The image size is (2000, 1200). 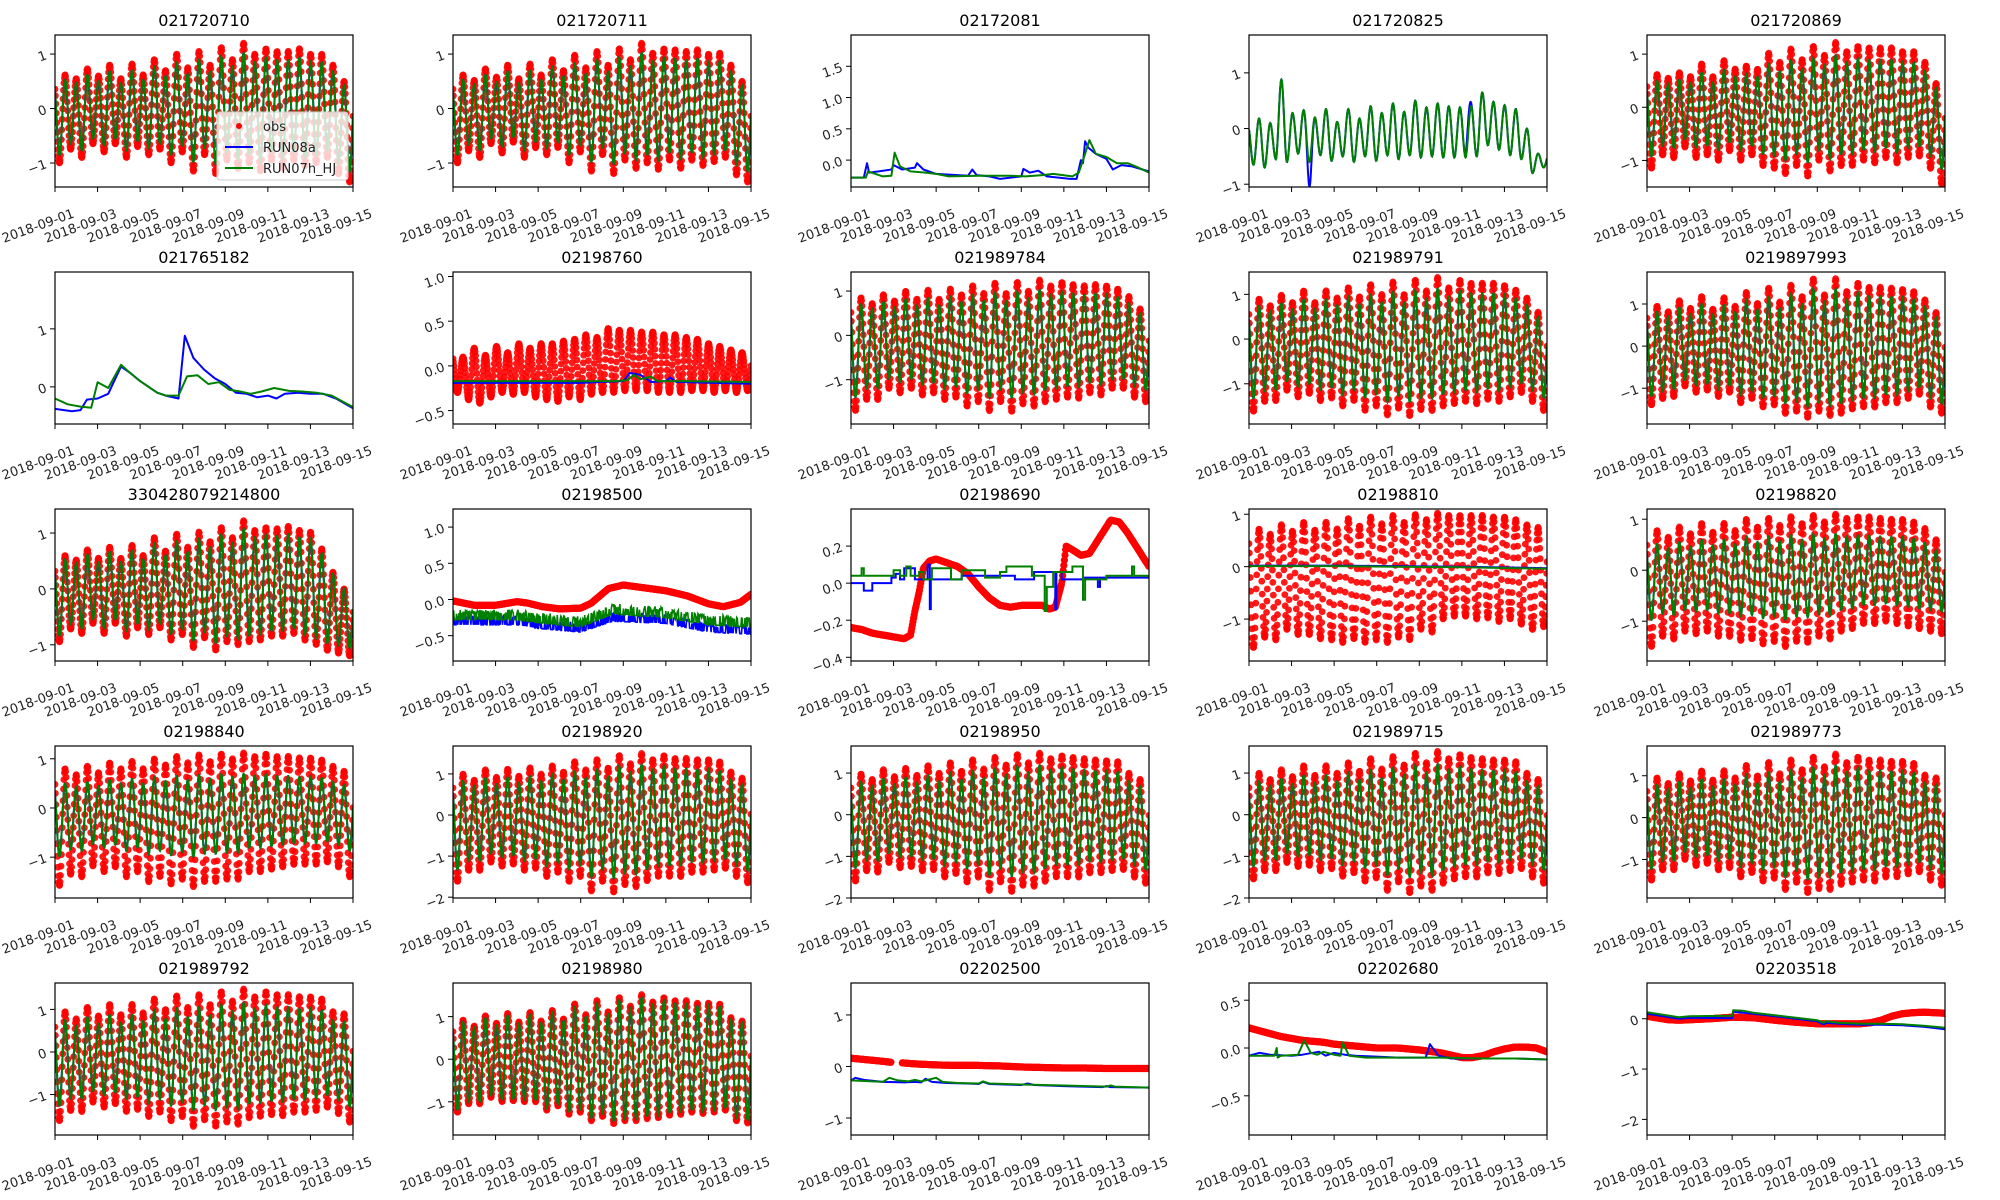 What do you see at coordinates (1236, 131) in the screenshot?
I see `y-tick-label: 0` at bounding box center [1236, 131].